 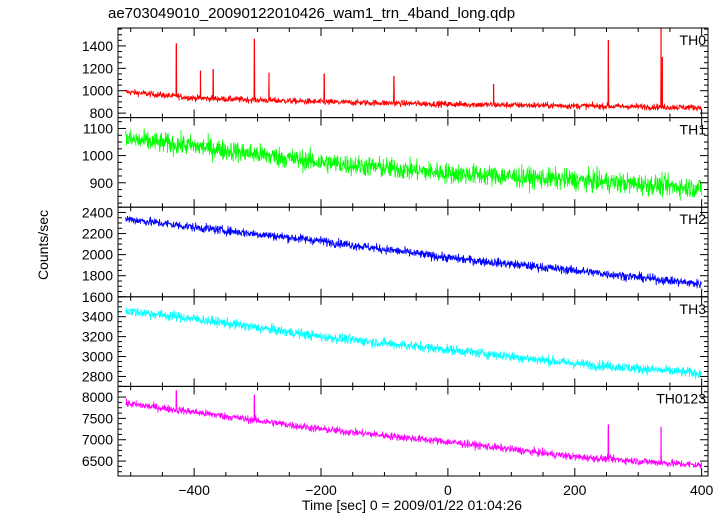 I want to click on series-th3, so click(x=414, y=343).